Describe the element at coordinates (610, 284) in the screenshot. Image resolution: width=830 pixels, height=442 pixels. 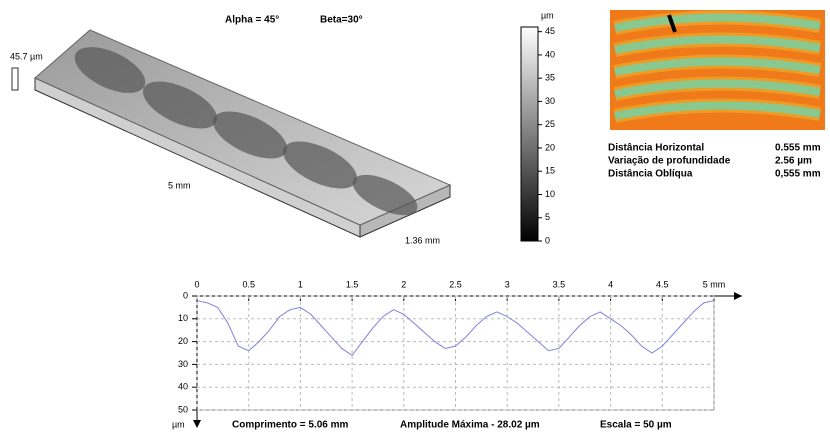
I see `x-tick-label: 4` at that location.